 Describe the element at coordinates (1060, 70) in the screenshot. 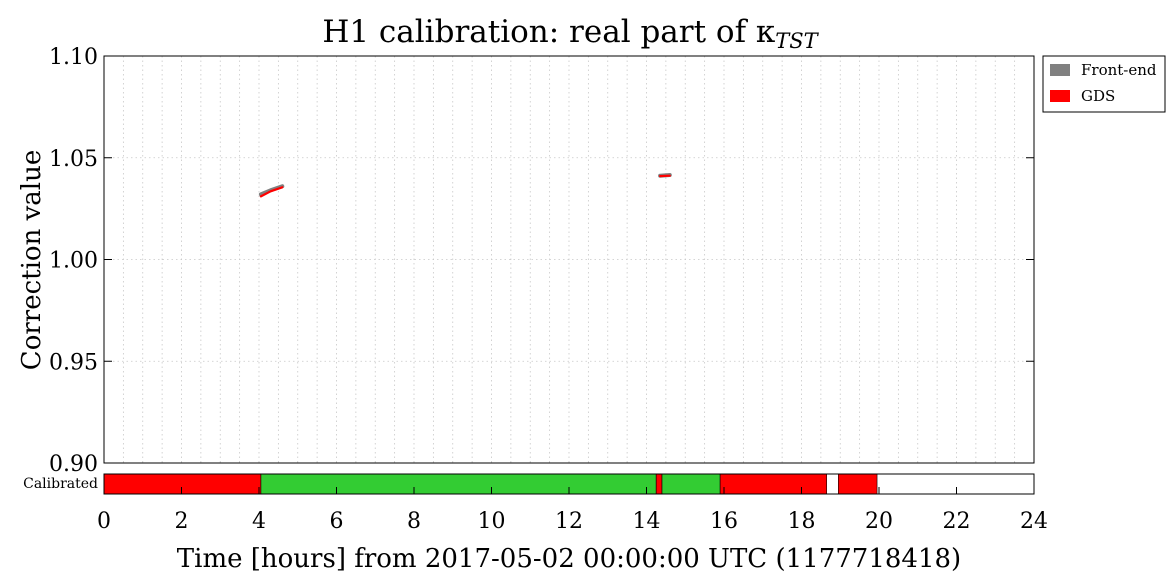

I see `legend-swatch-front-end` at that location.